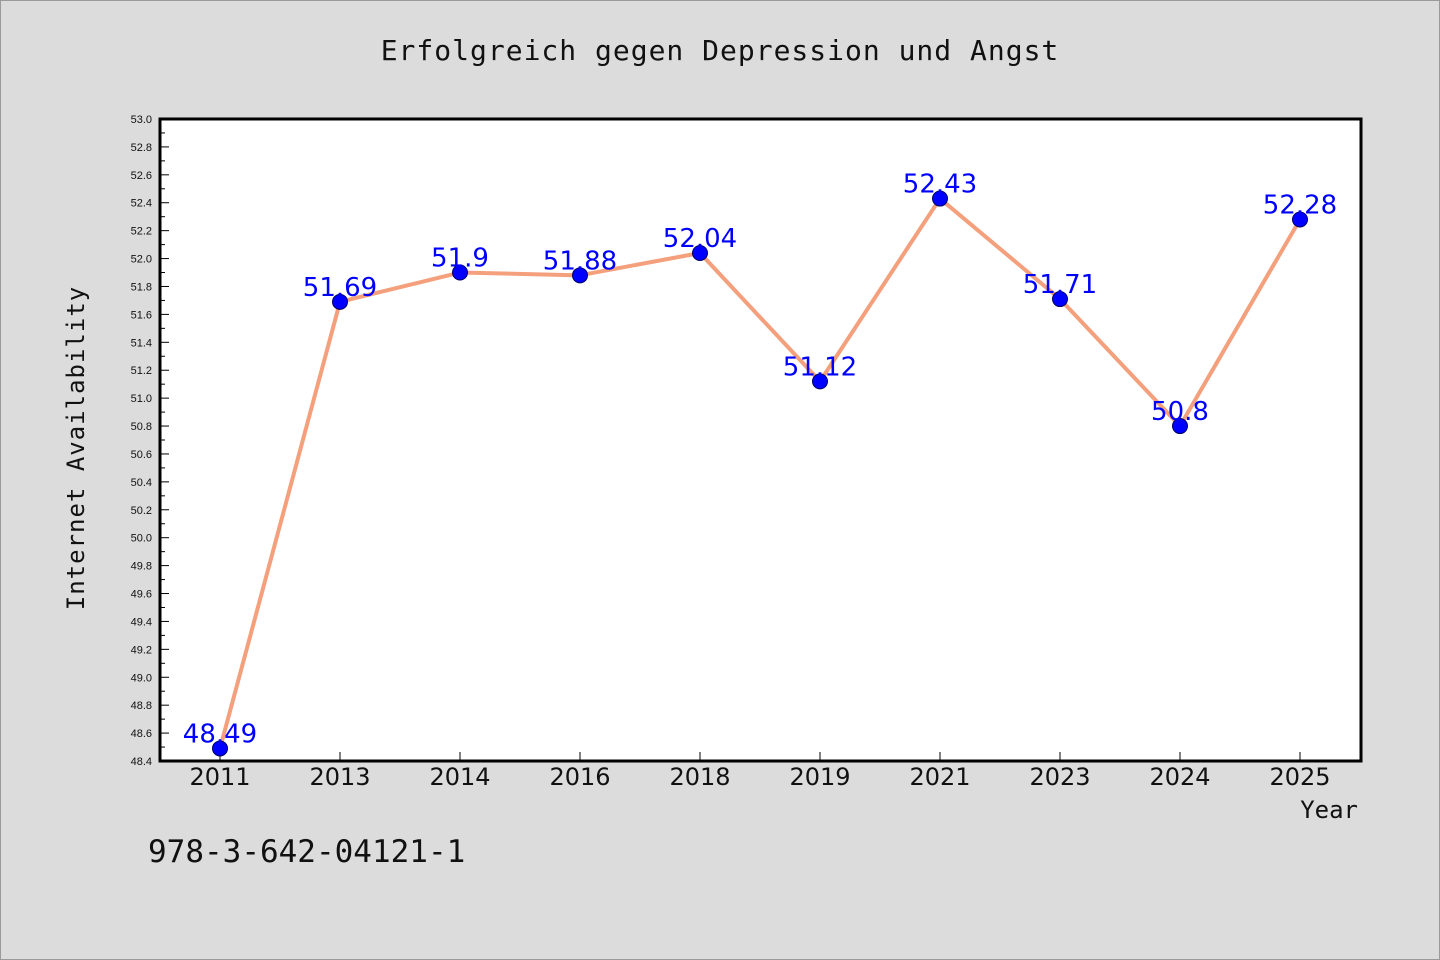 The height and width of the screenshot is (960, 1440). I want to click on y-tick-label: 53.0, so click(141, 120).